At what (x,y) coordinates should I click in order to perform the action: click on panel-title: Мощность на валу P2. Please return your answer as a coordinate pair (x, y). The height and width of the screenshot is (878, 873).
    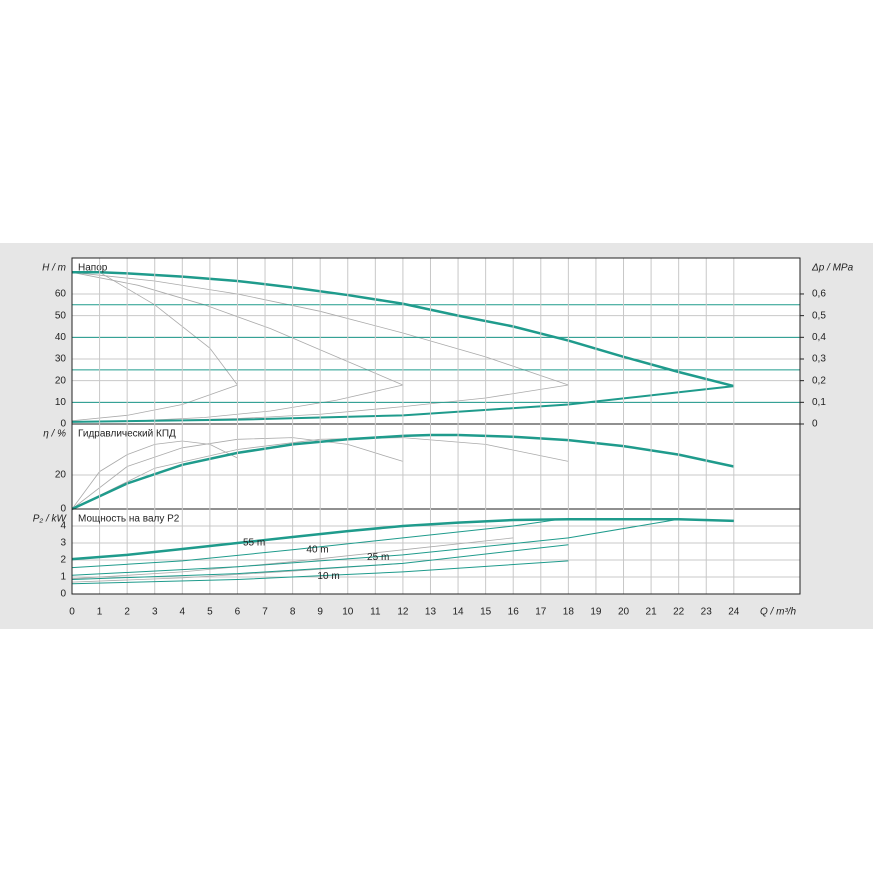
    Looking at the image, I should click on (129, 519).